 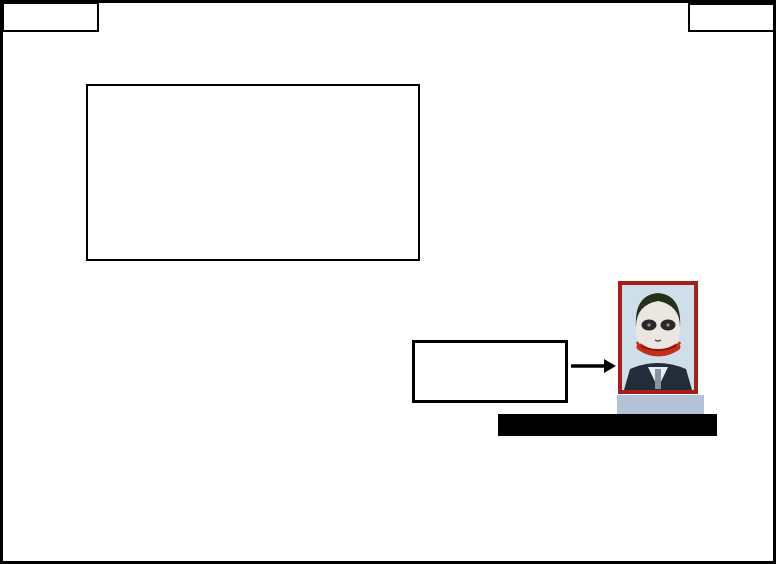 What do you see at coordinates (253, 172) in the screenshot?
I see `legend-box` at bounding box center [253, 172].